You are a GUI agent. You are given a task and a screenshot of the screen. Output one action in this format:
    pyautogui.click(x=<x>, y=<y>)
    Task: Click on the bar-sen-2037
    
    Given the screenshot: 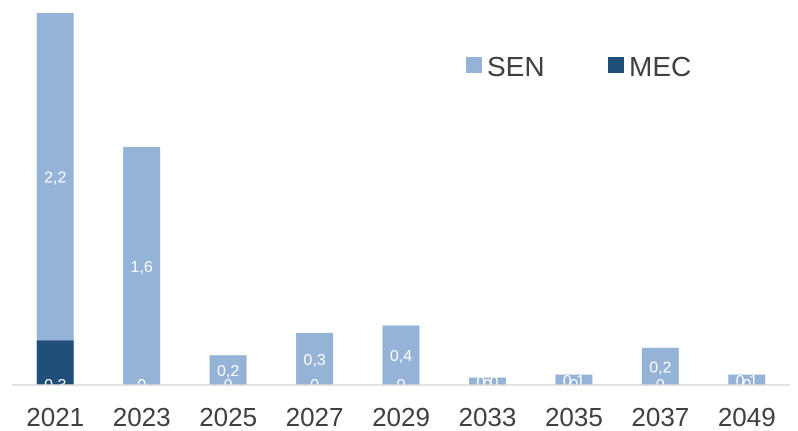 What is the action you would take?
    pyautogui.click(x=660, y=366)
    